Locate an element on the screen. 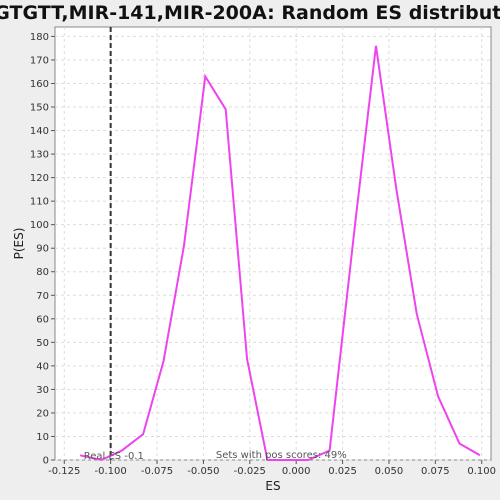  y-tick-label: 140 is located at coordinates (39, 131).